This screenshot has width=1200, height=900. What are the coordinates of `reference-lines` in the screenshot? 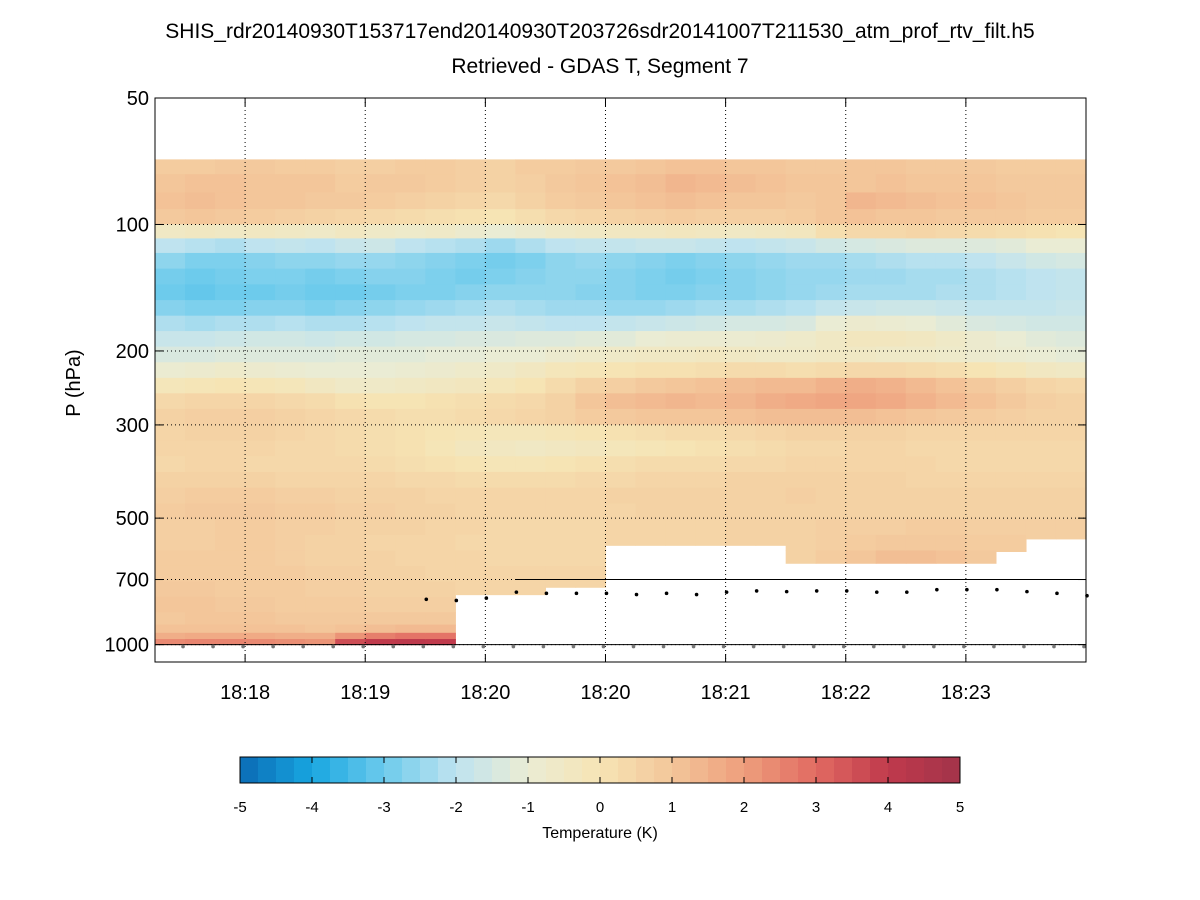 It's located at (620, 612).